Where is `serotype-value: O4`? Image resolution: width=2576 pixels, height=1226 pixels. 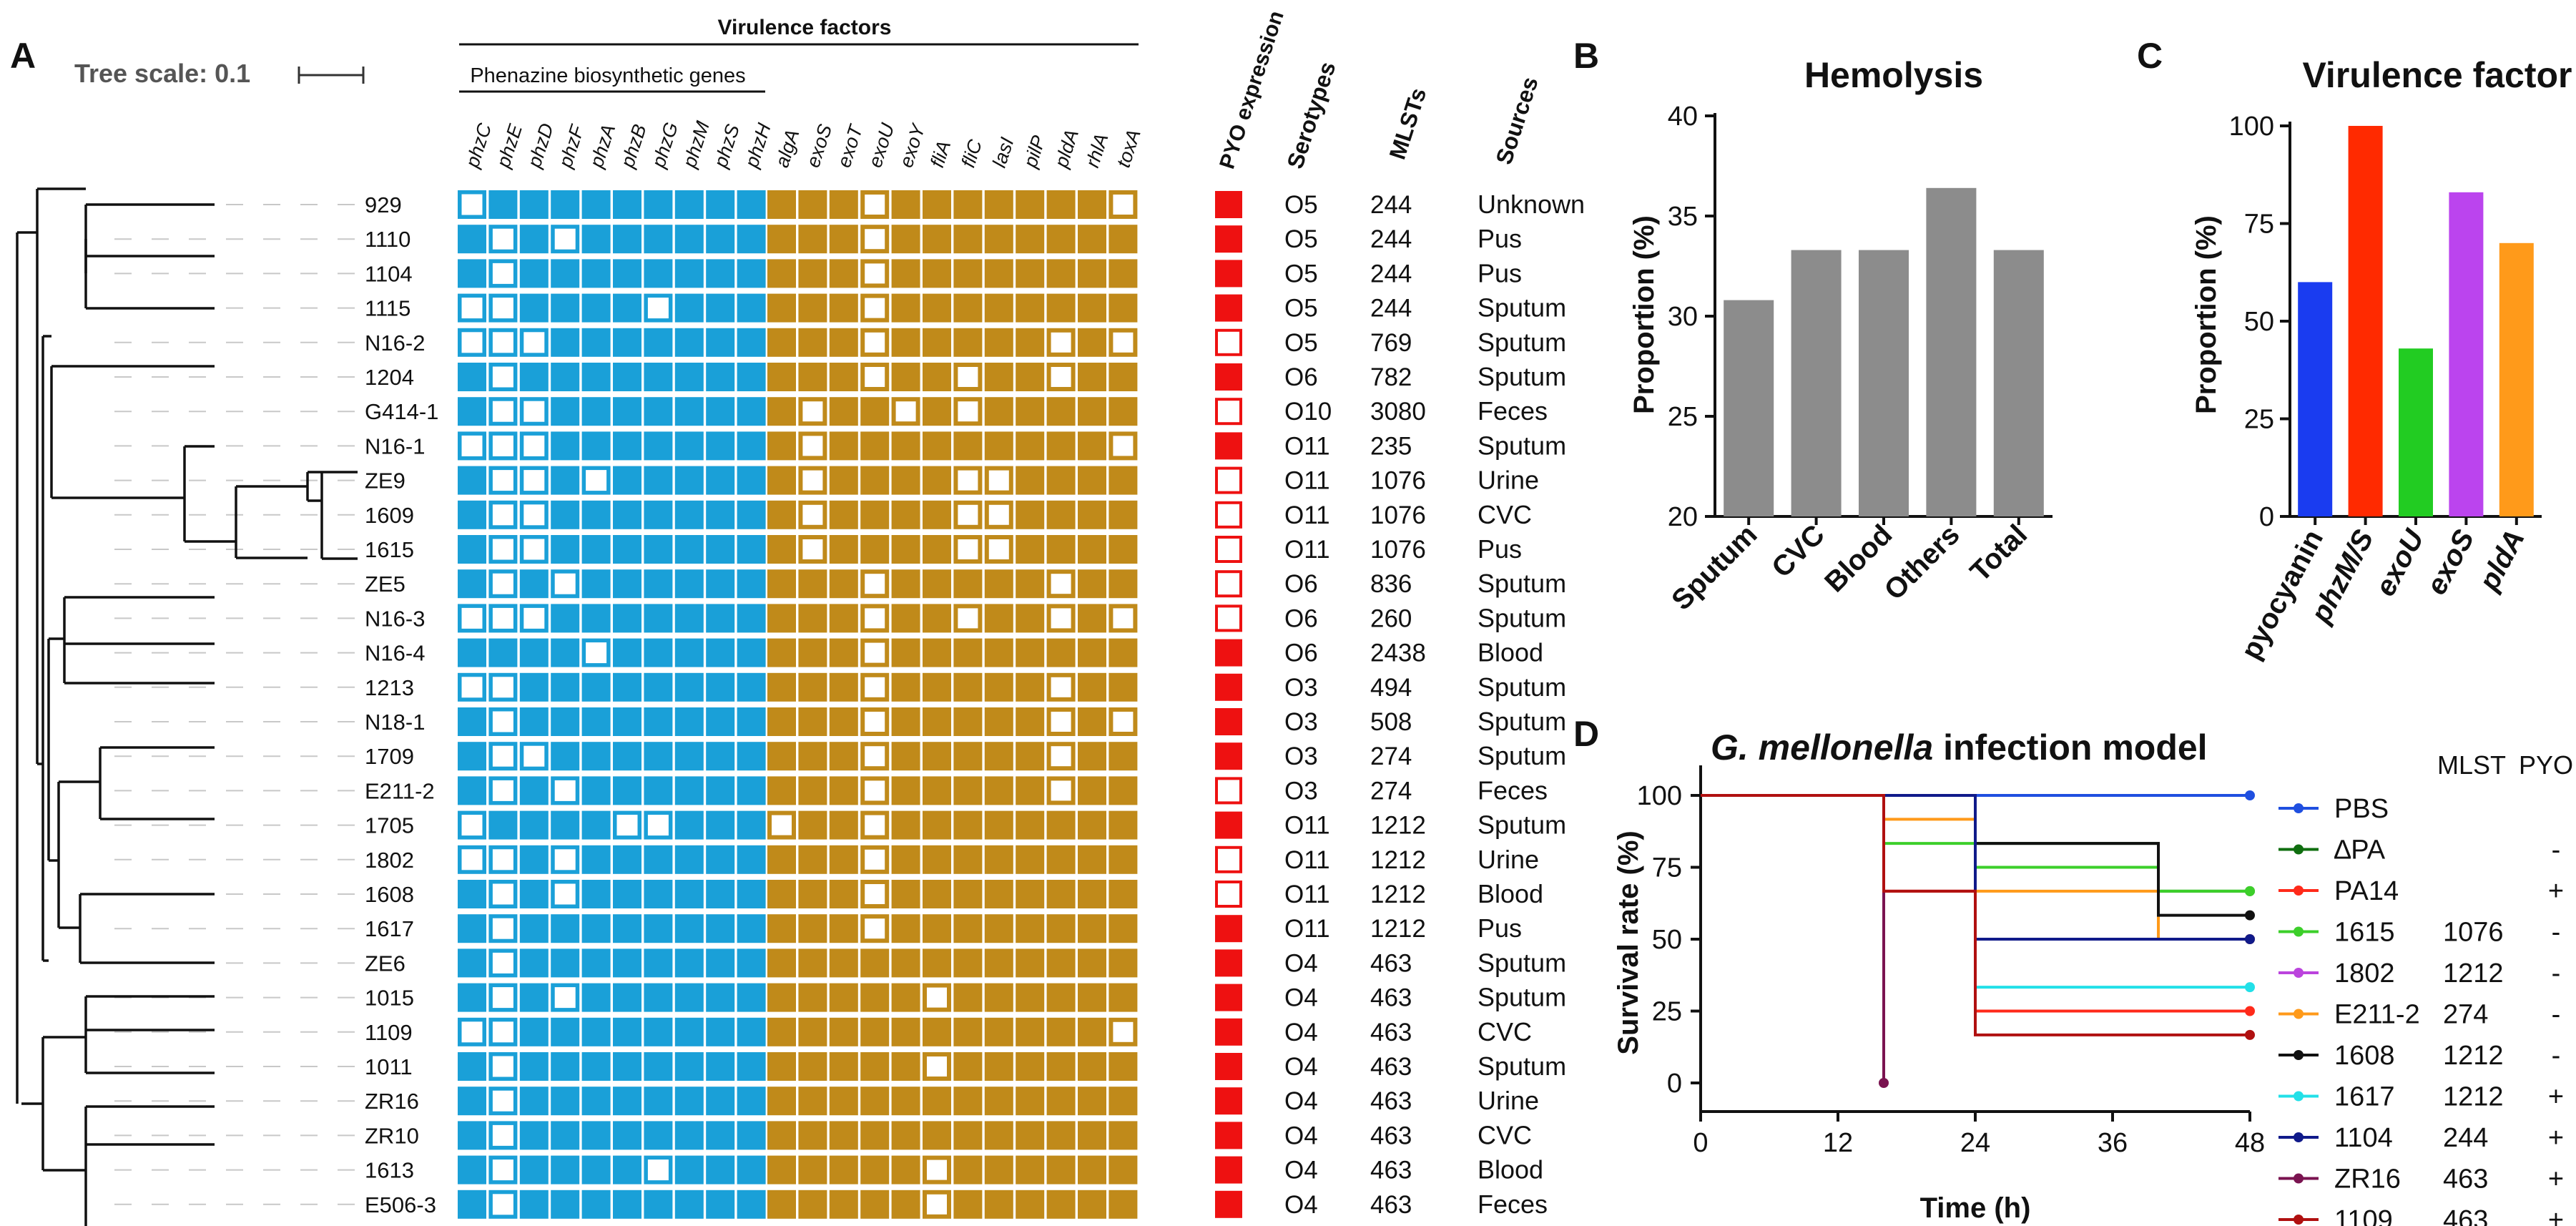
serotype-value: O4 is located at coordinates (1301, 1205).